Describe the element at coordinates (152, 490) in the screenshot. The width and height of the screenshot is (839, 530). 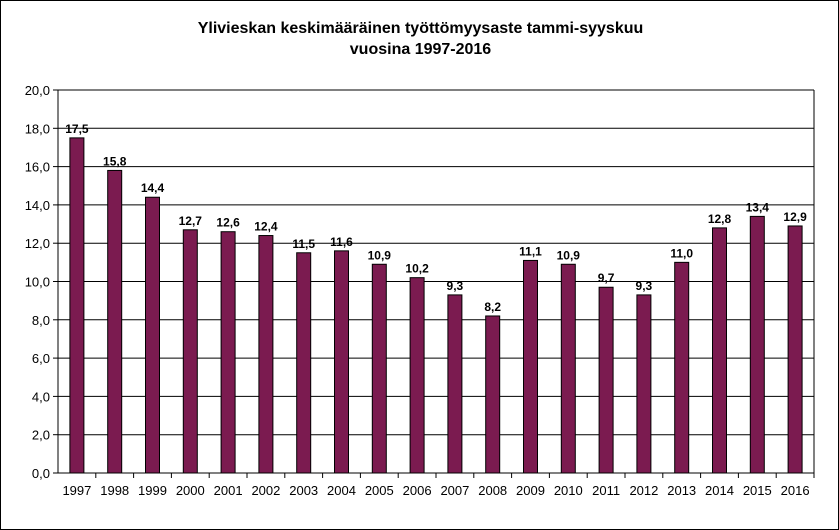
I see `x-tick-label: 1999` at that location.